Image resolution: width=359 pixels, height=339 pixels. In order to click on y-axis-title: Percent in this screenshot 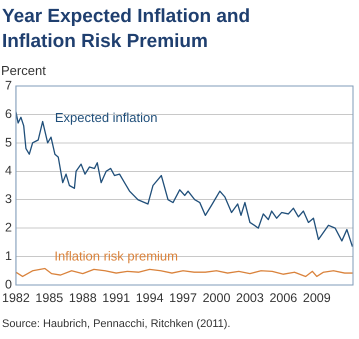, I will do `click(23, 70)`.